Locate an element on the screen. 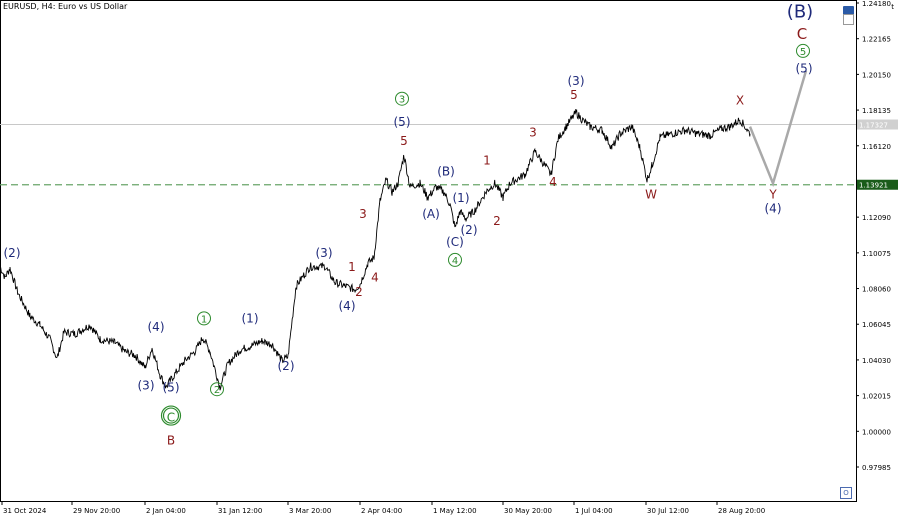  x-tick-label: 29 Nov 20:00 is located at coordinates (96, 511).